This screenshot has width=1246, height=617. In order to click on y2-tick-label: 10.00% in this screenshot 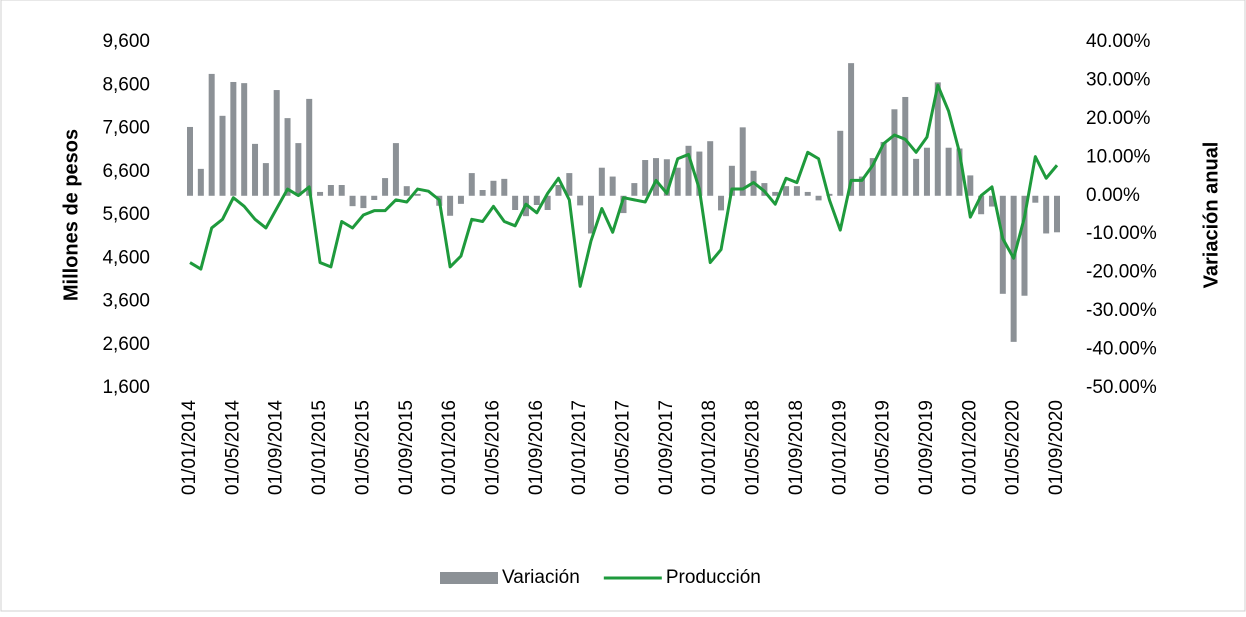, I will do `click(1118, 156)`.